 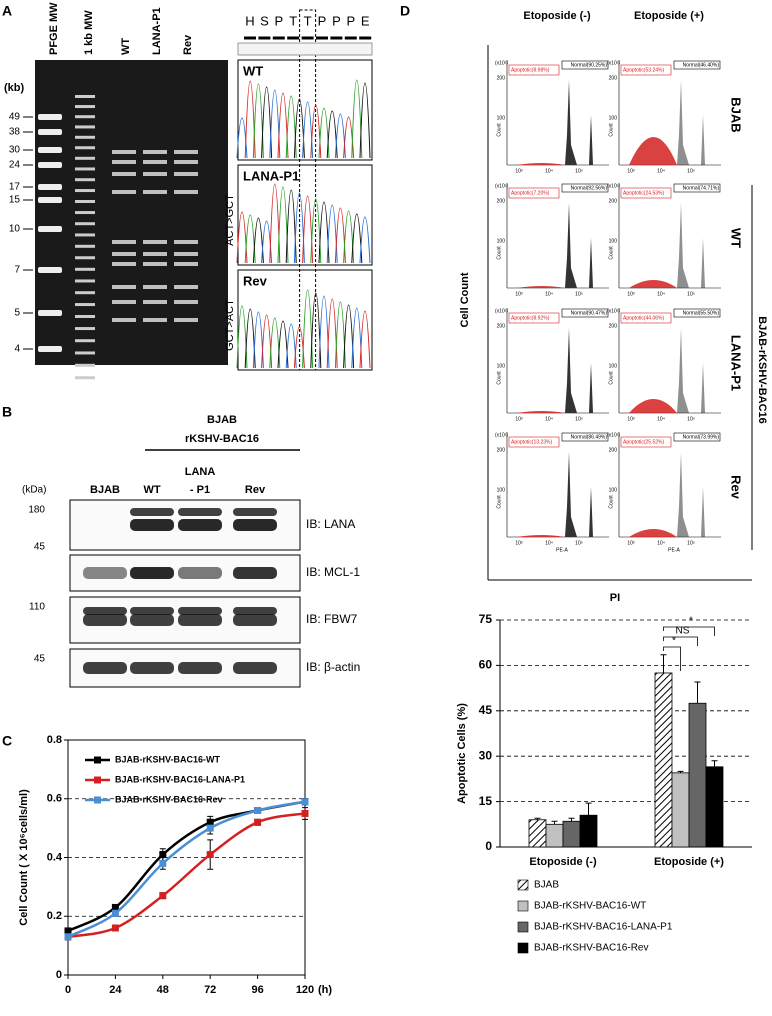 I want to click on amino-acid: P, so click(x=322, y=20).